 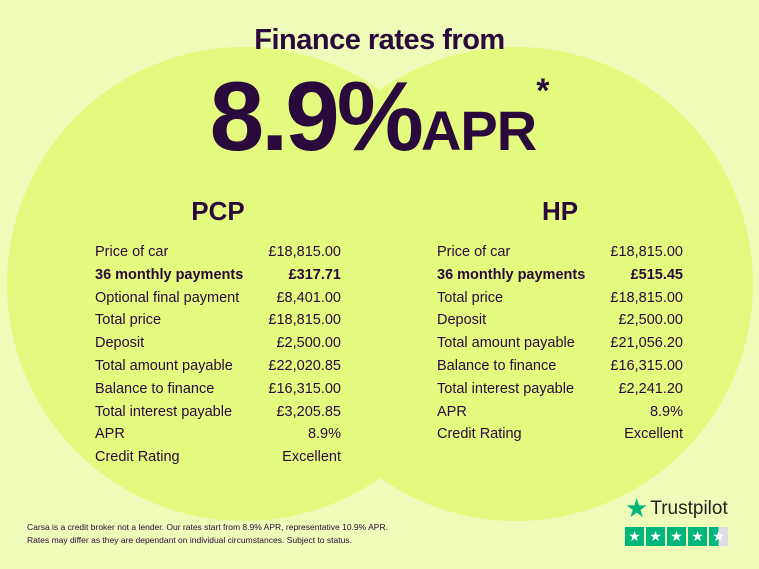 I want to click on rate-value: 8.9%, so click(x=316, y=116).